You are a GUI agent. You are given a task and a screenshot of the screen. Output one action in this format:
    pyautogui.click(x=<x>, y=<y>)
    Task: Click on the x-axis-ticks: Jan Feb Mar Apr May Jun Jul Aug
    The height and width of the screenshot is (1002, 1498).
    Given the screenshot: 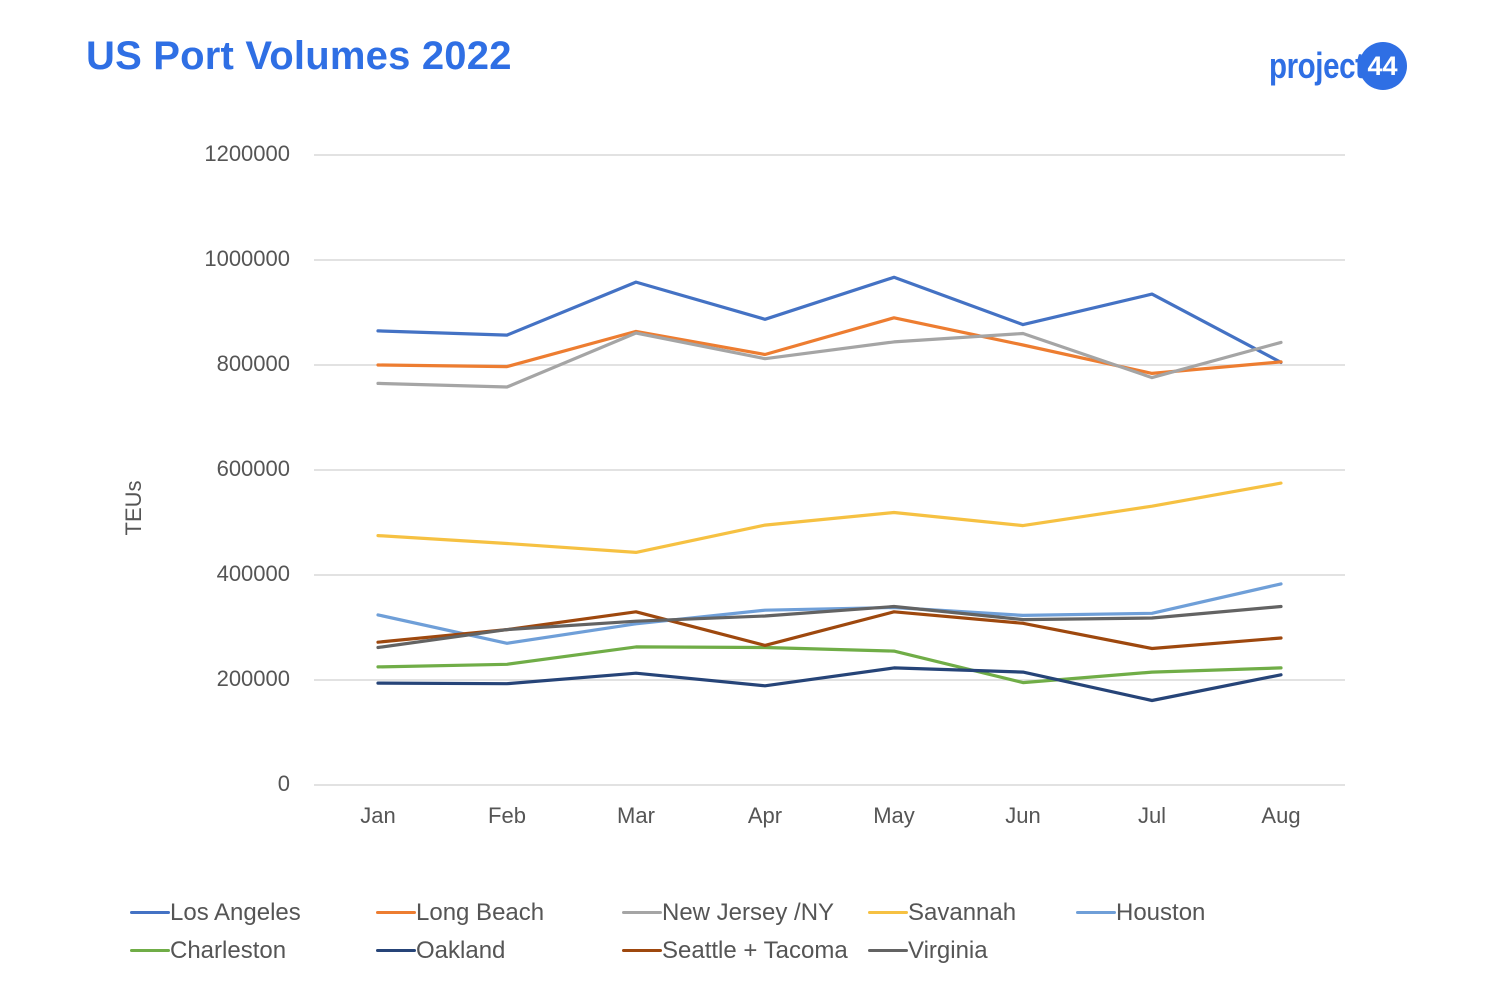 What is the action you would take?
    pyautogui.click(x=830, y=815)
    